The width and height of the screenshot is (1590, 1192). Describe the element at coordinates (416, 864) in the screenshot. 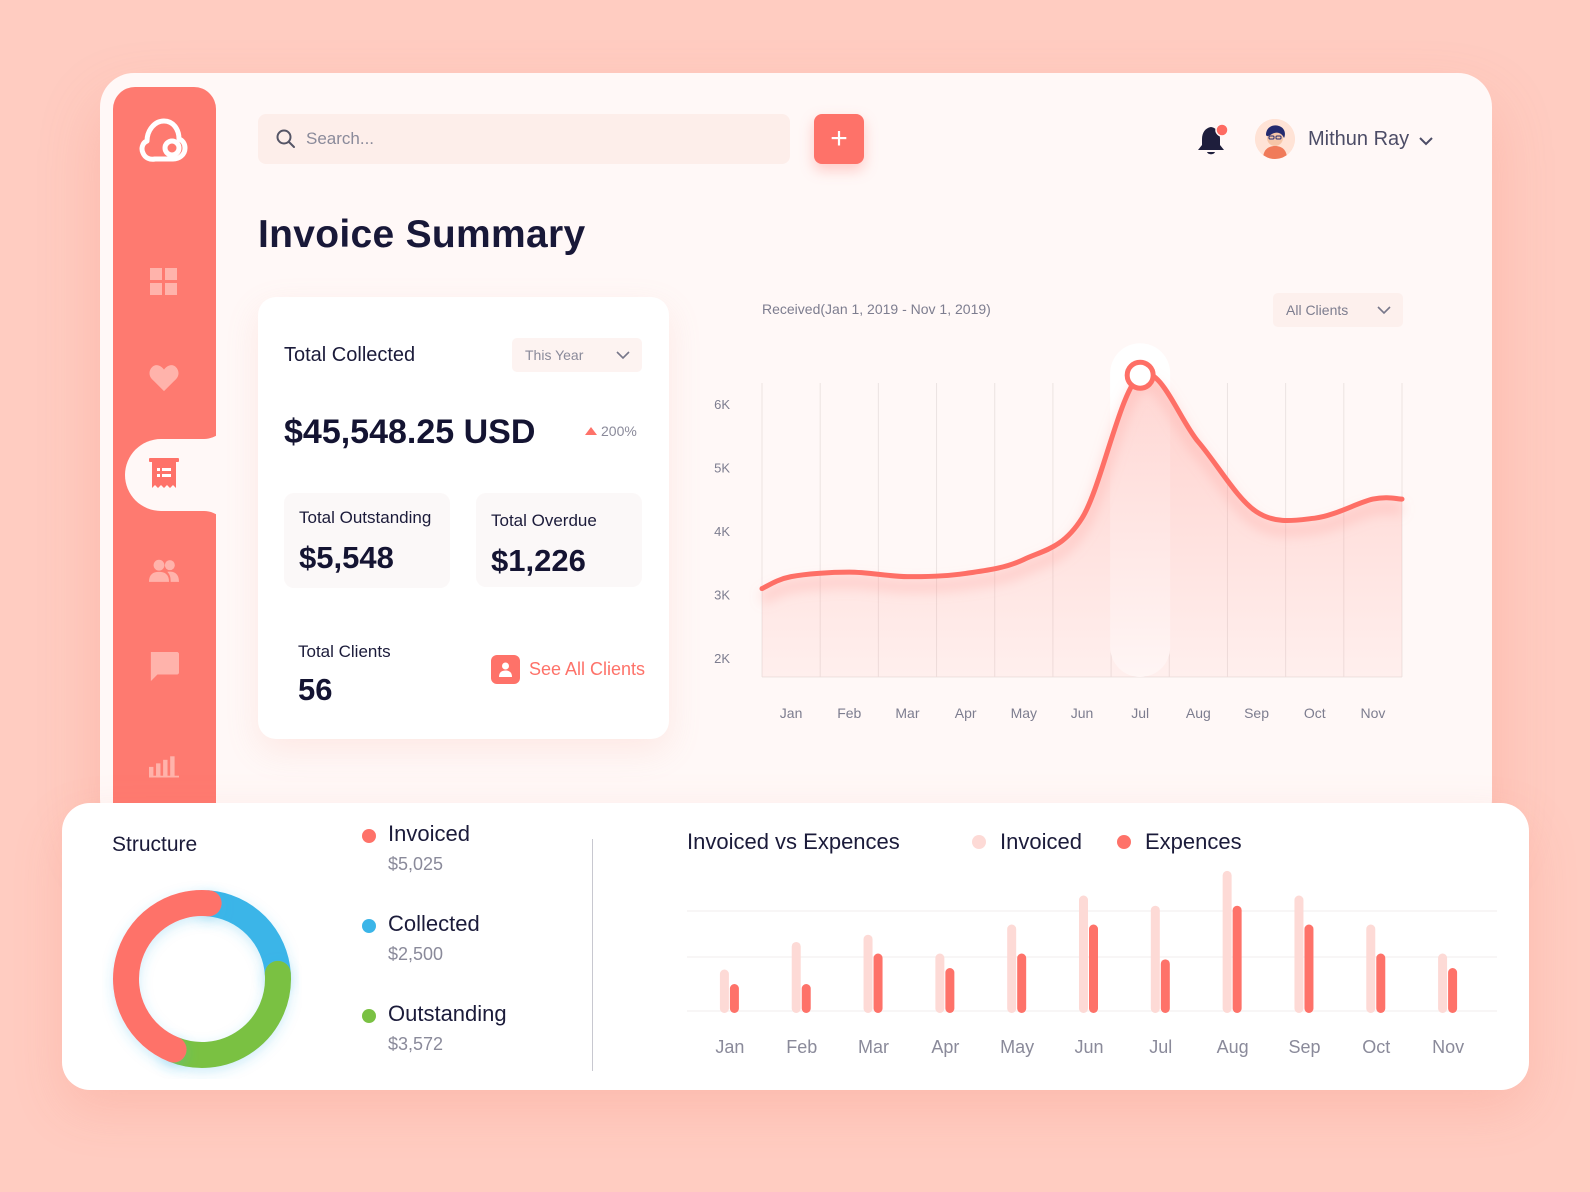

I see `legend-amount: $5,025` at that location.